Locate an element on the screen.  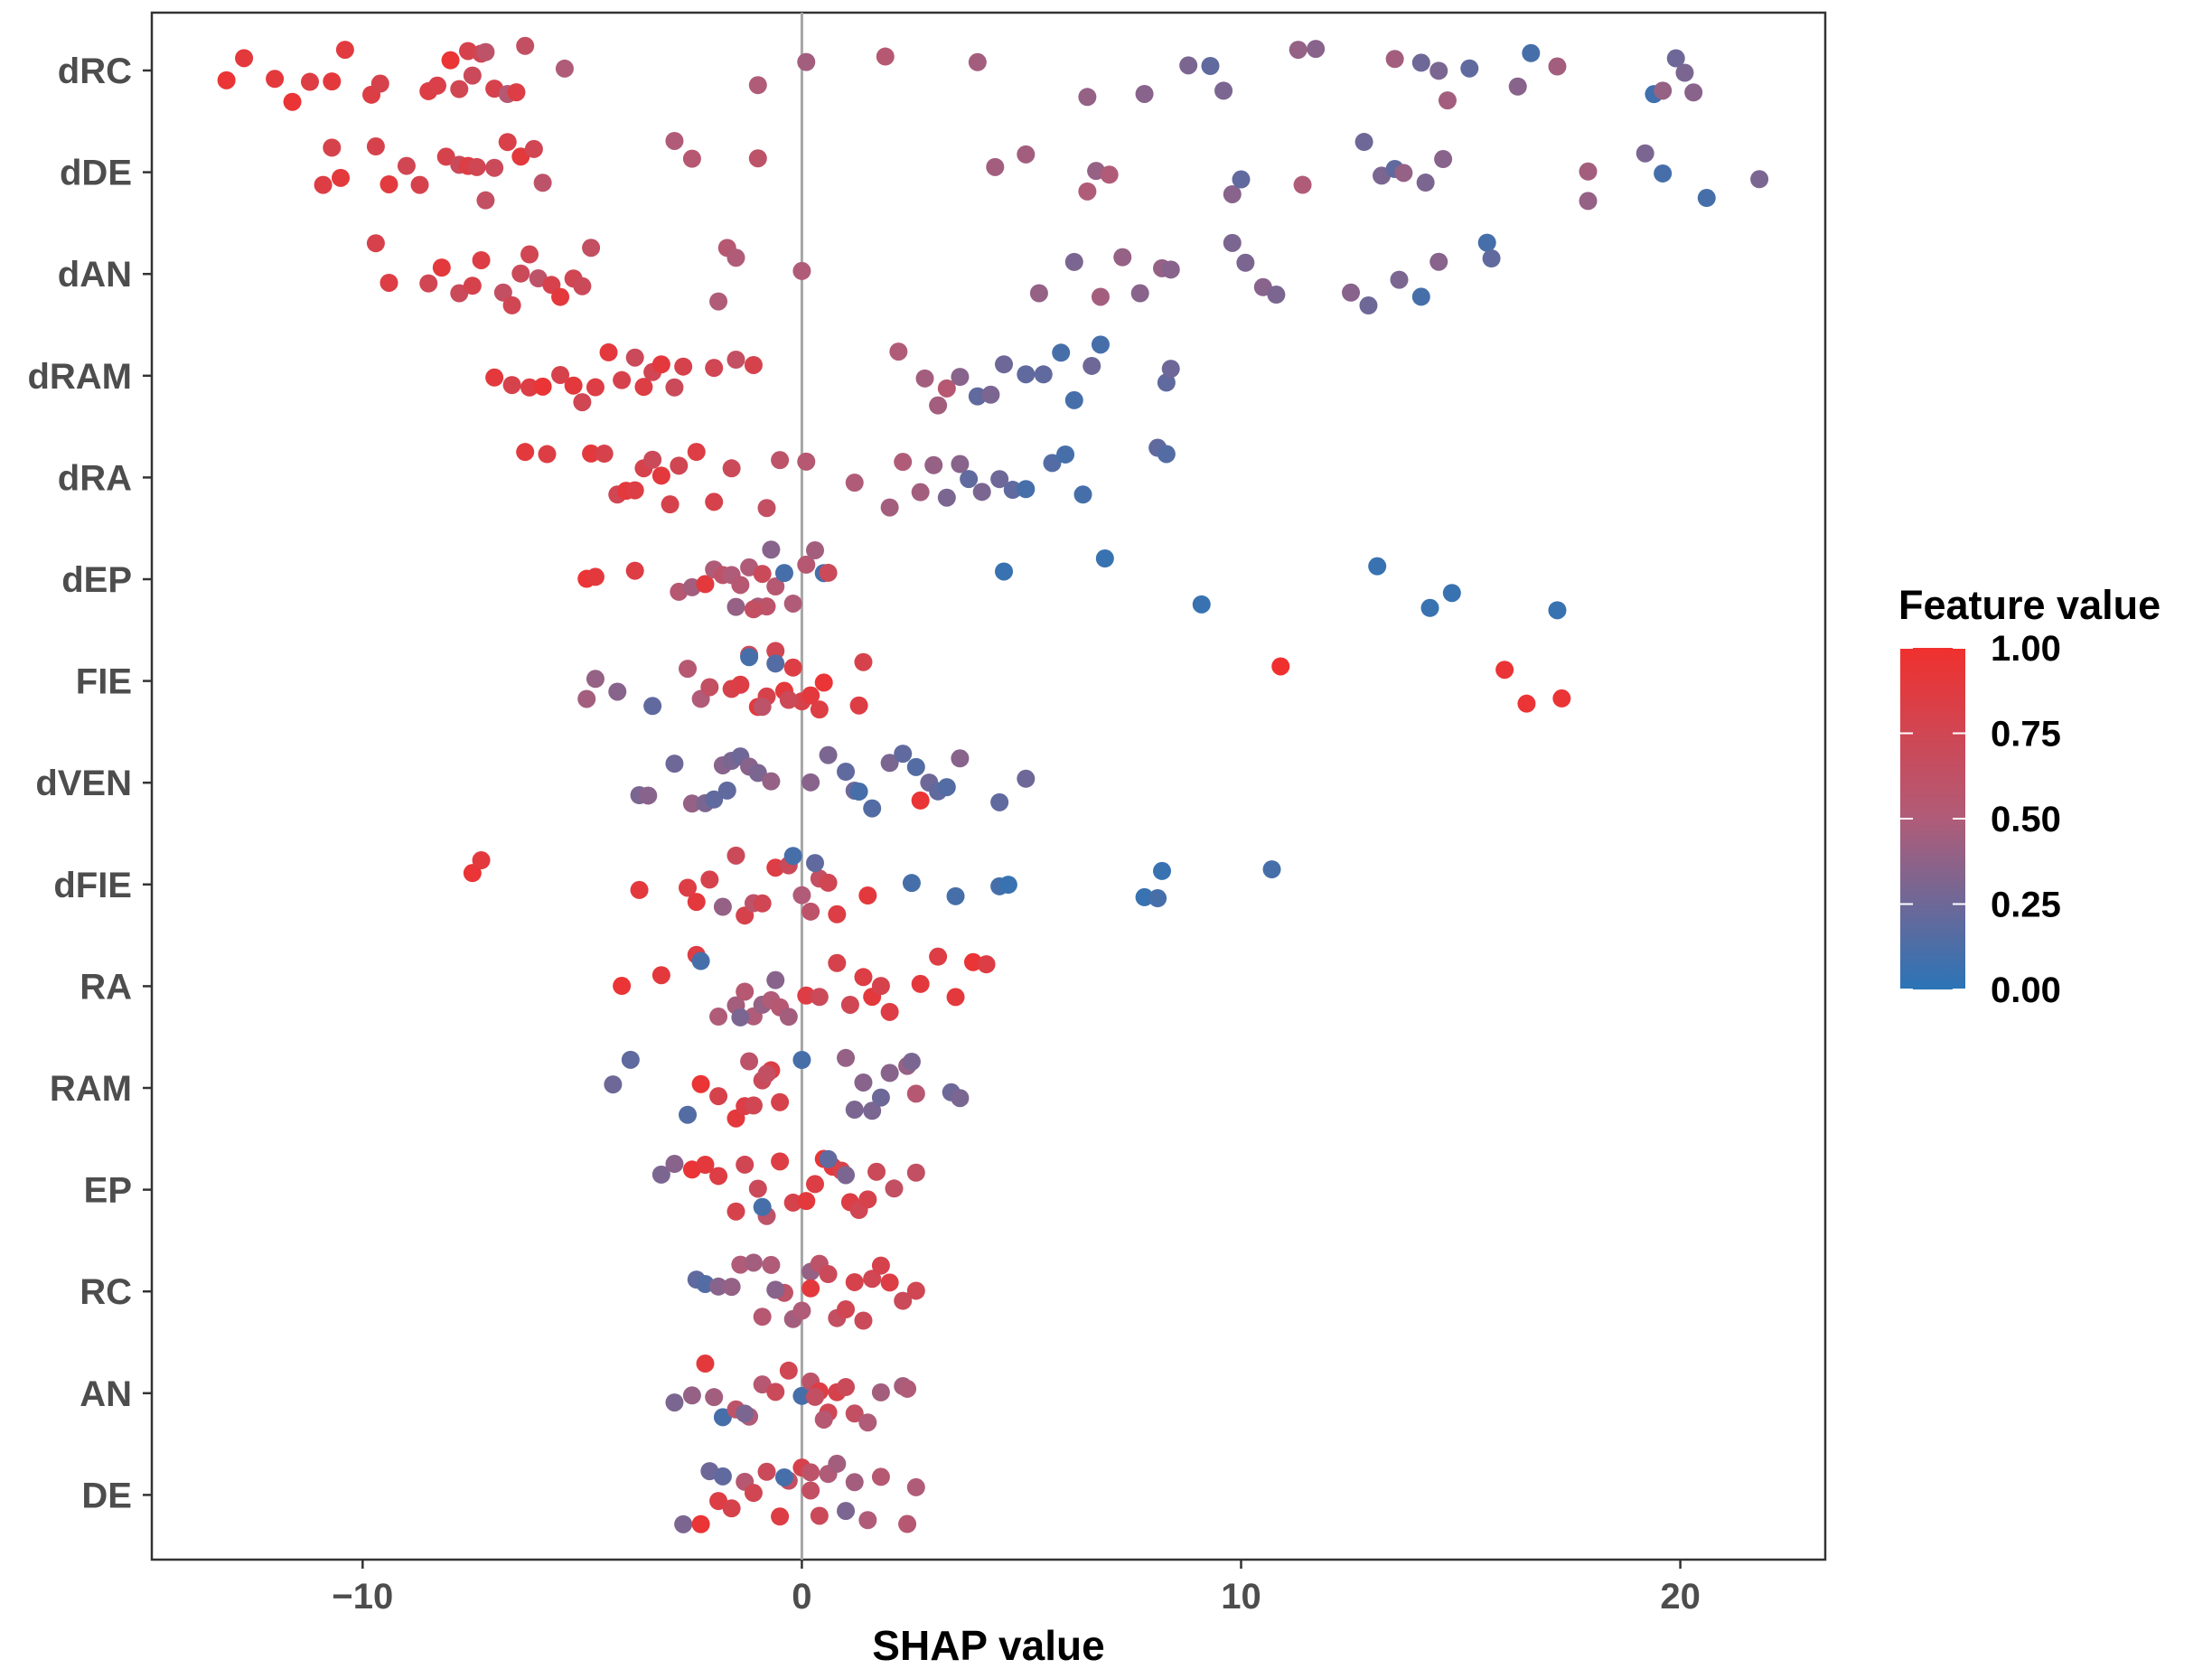
y-tick-label-FIE: FIE is located at coordinates (104, 682).